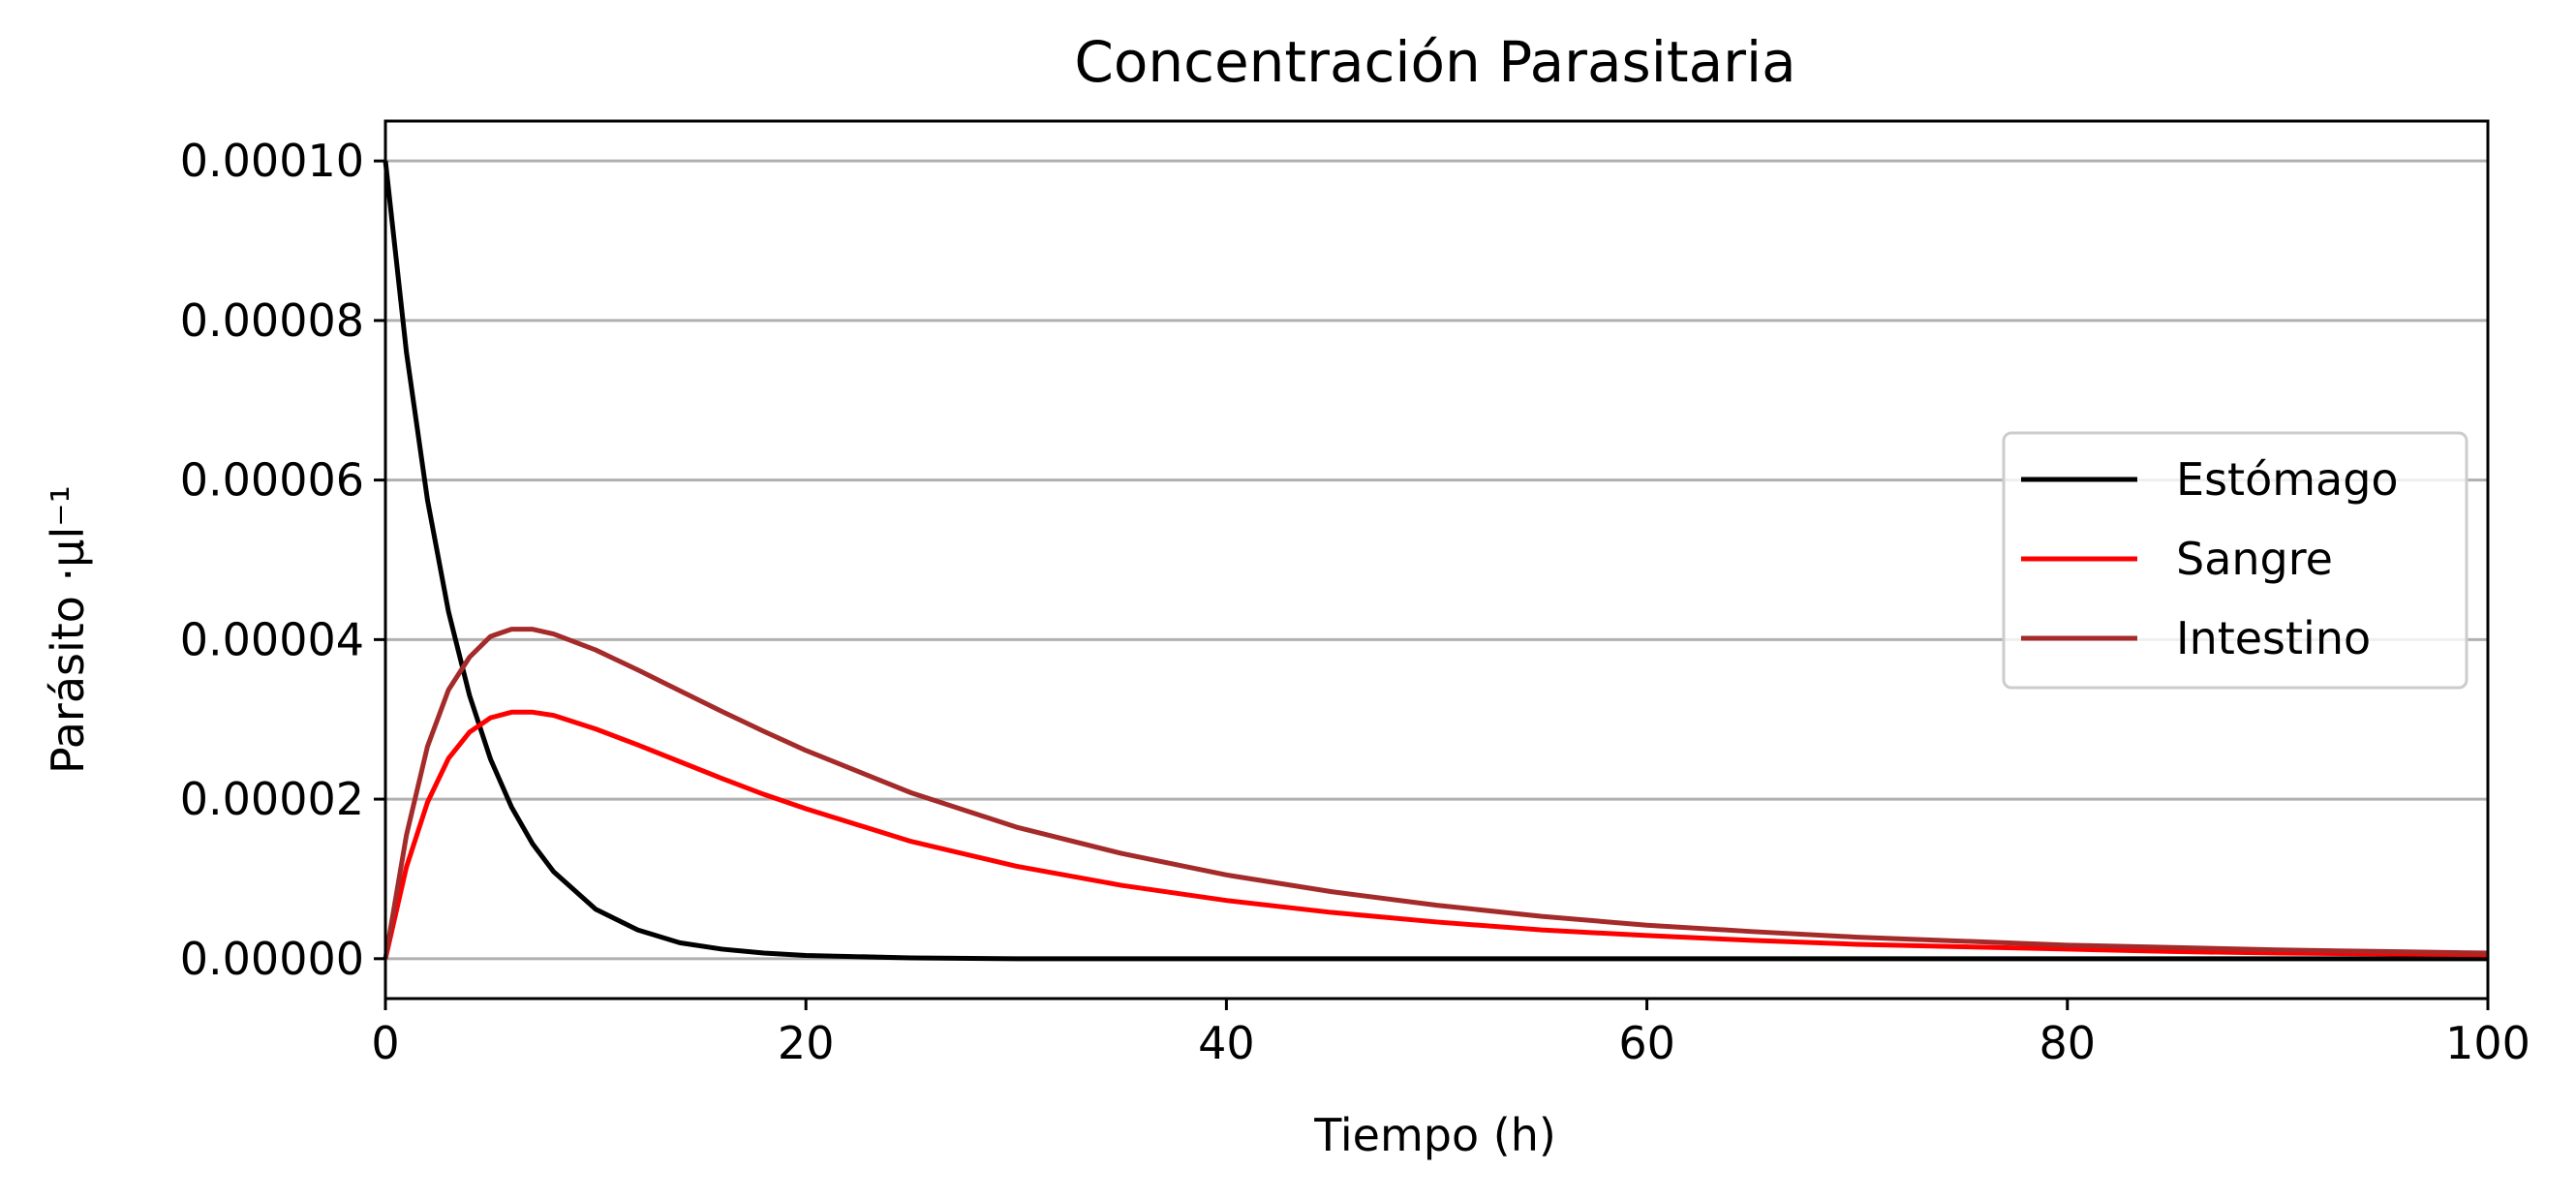 The height and width of the screenshot is (1201, 2576). I want to click on legend-label-sangre: Sangre, so click(2254, 559).